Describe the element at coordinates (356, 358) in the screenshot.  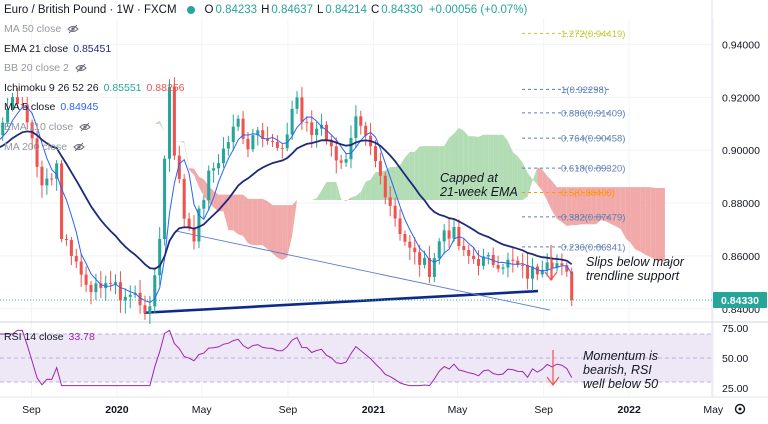
I see `rsi-pane` at that location.